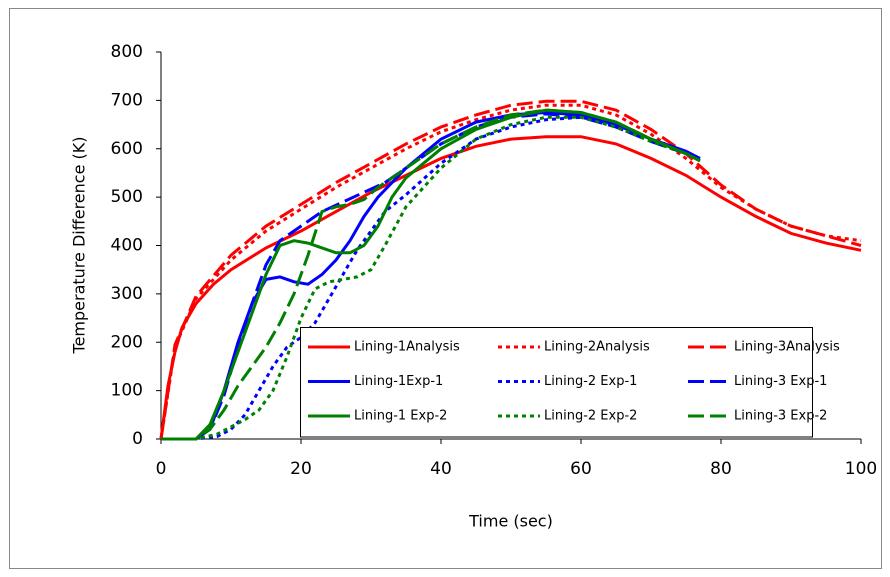 The image size is (890, 577). I want to click on y-tick-label: 400, so click(127, 246).